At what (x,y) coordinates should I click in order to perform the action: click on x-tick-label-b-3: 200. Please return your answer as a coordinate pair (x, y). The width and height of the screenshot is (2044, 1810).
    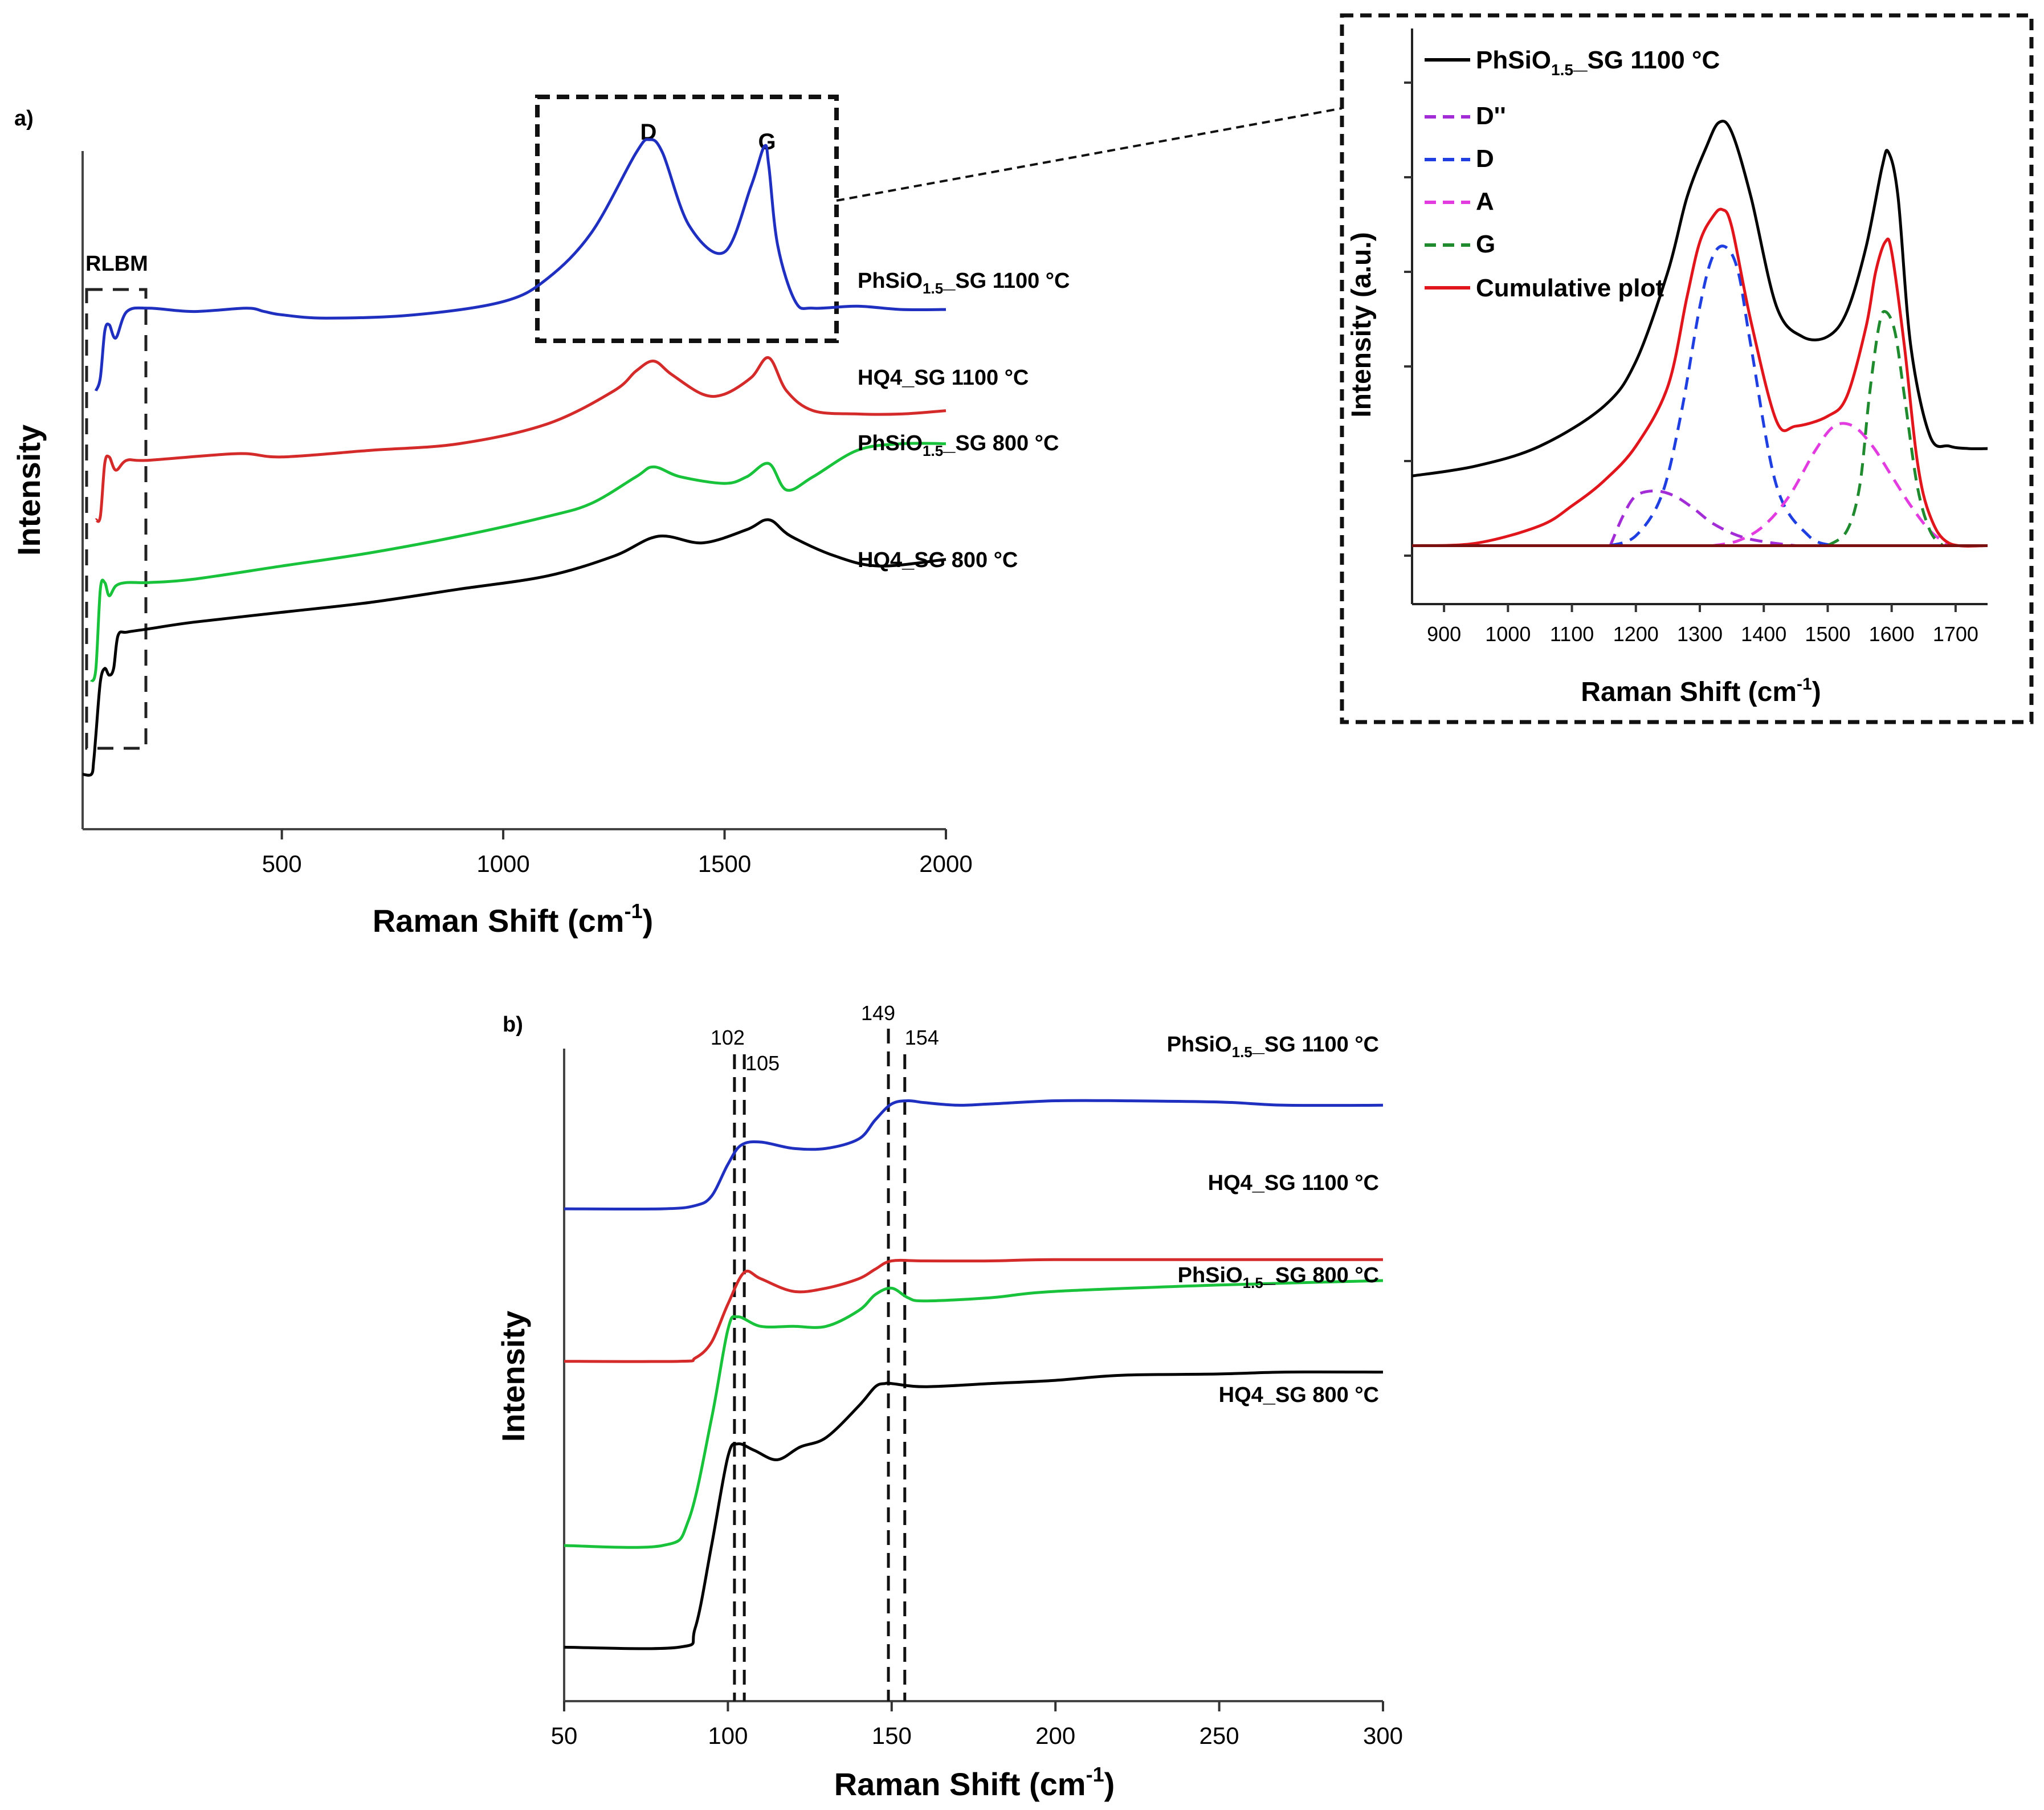
    Looking at the image, I should click on (1055, 1735).